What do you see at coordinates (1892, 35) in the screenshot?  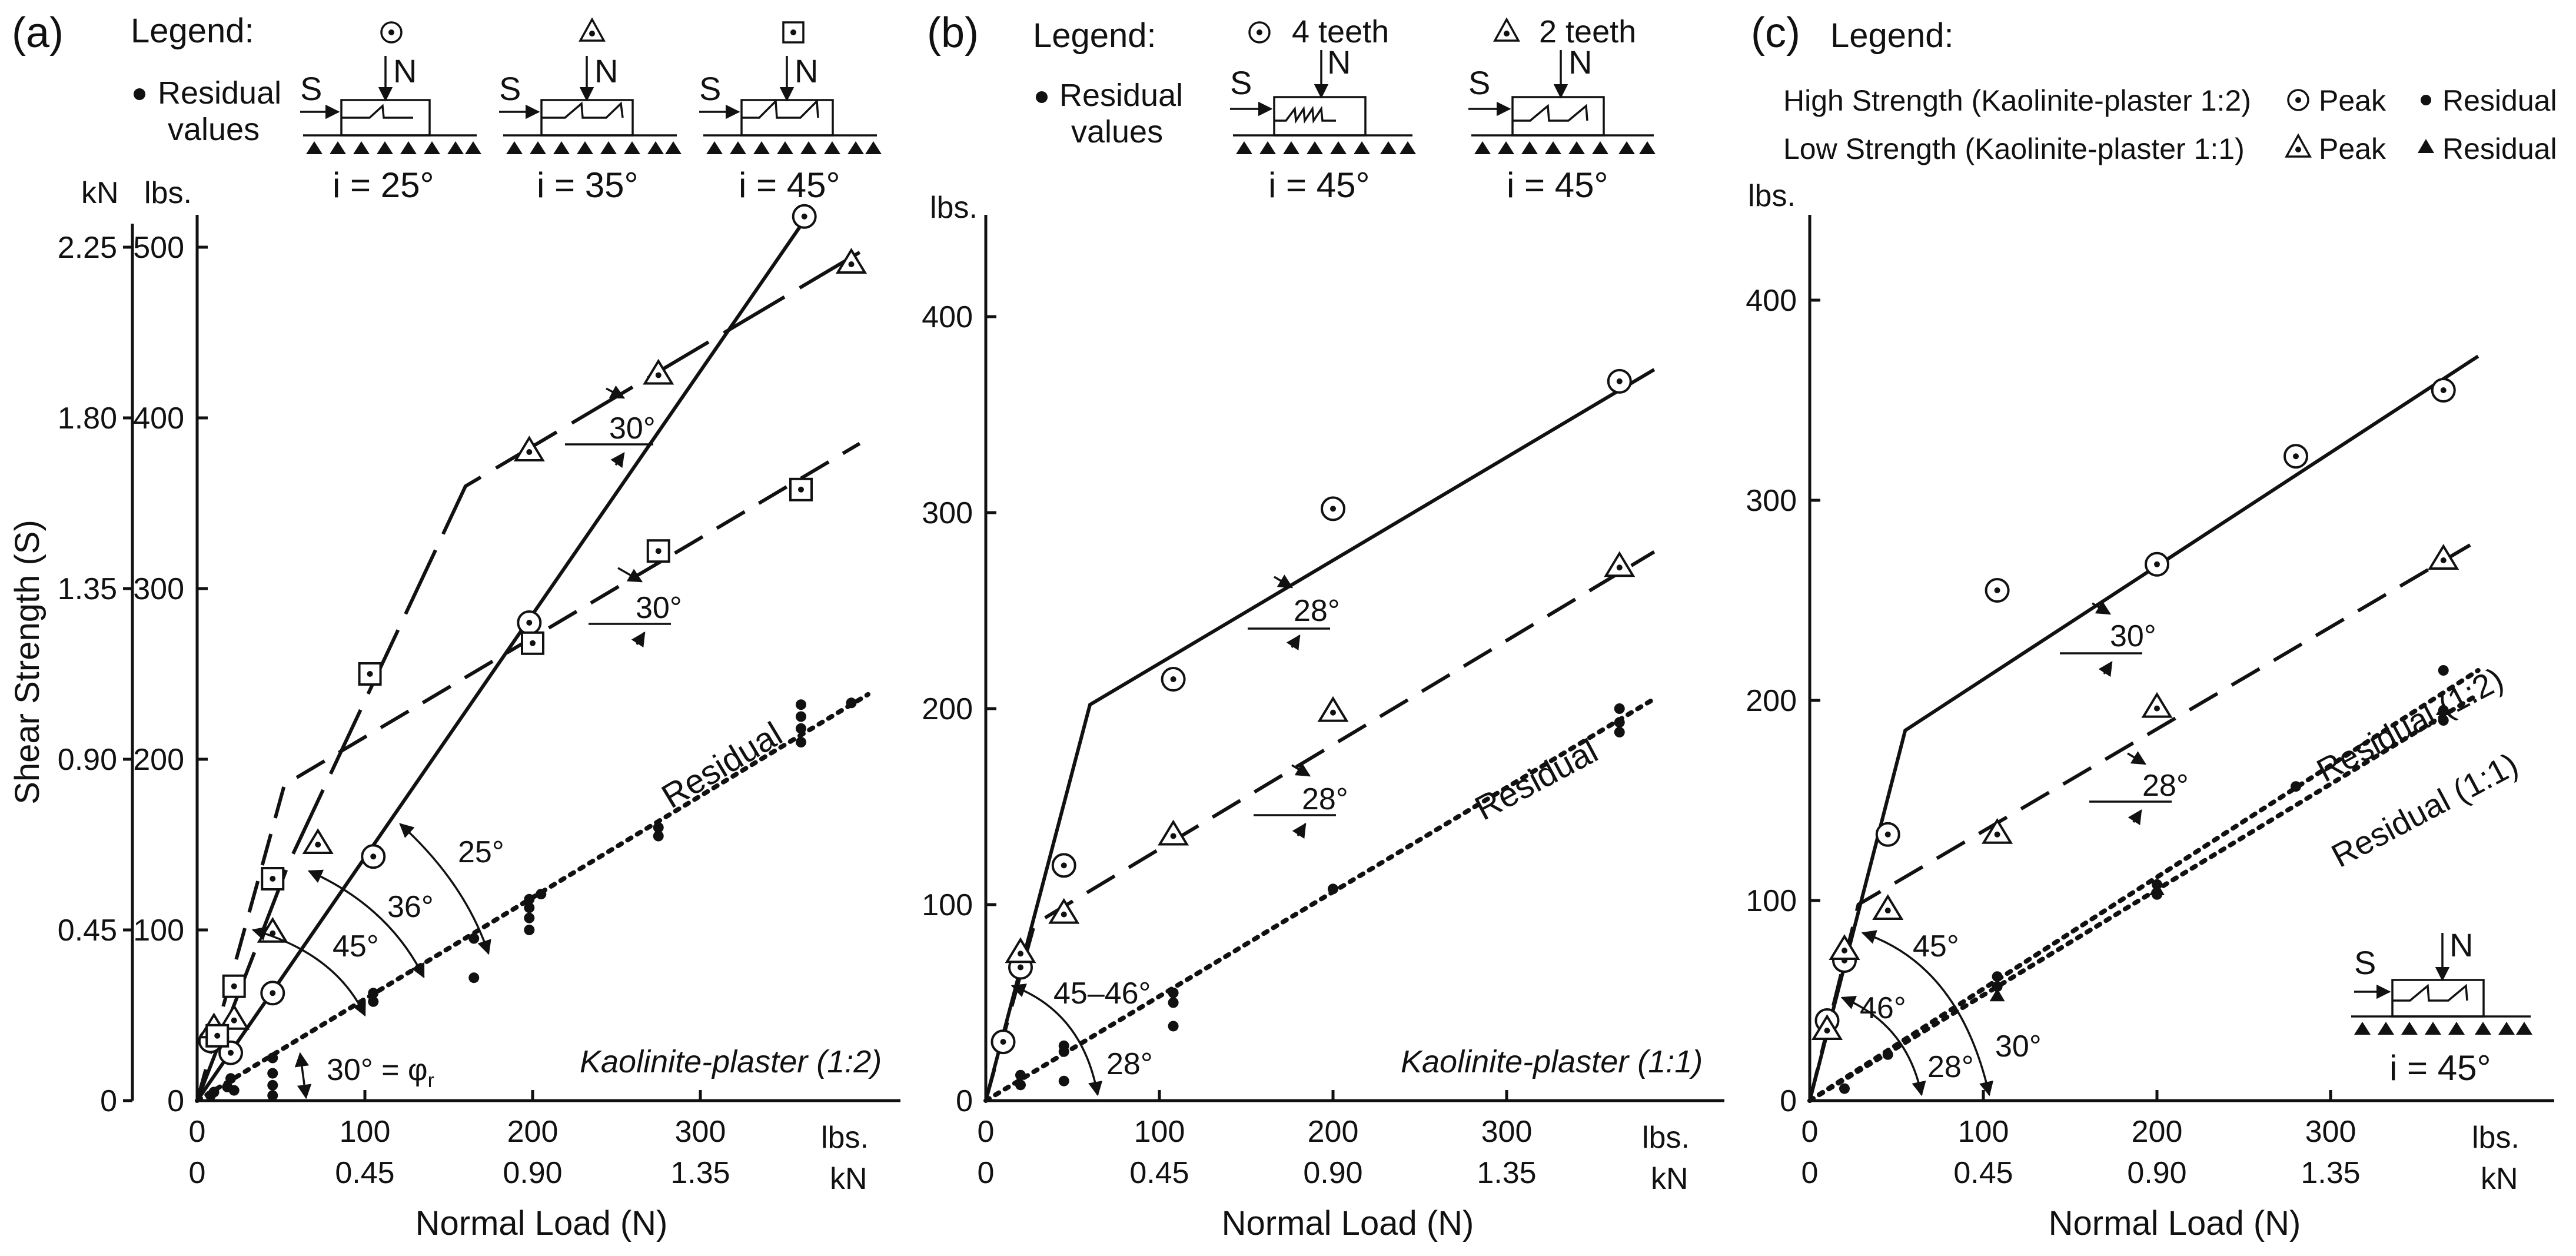 I see `panel-c-legend-title: Legend:` at bounding box center [1892, 35].